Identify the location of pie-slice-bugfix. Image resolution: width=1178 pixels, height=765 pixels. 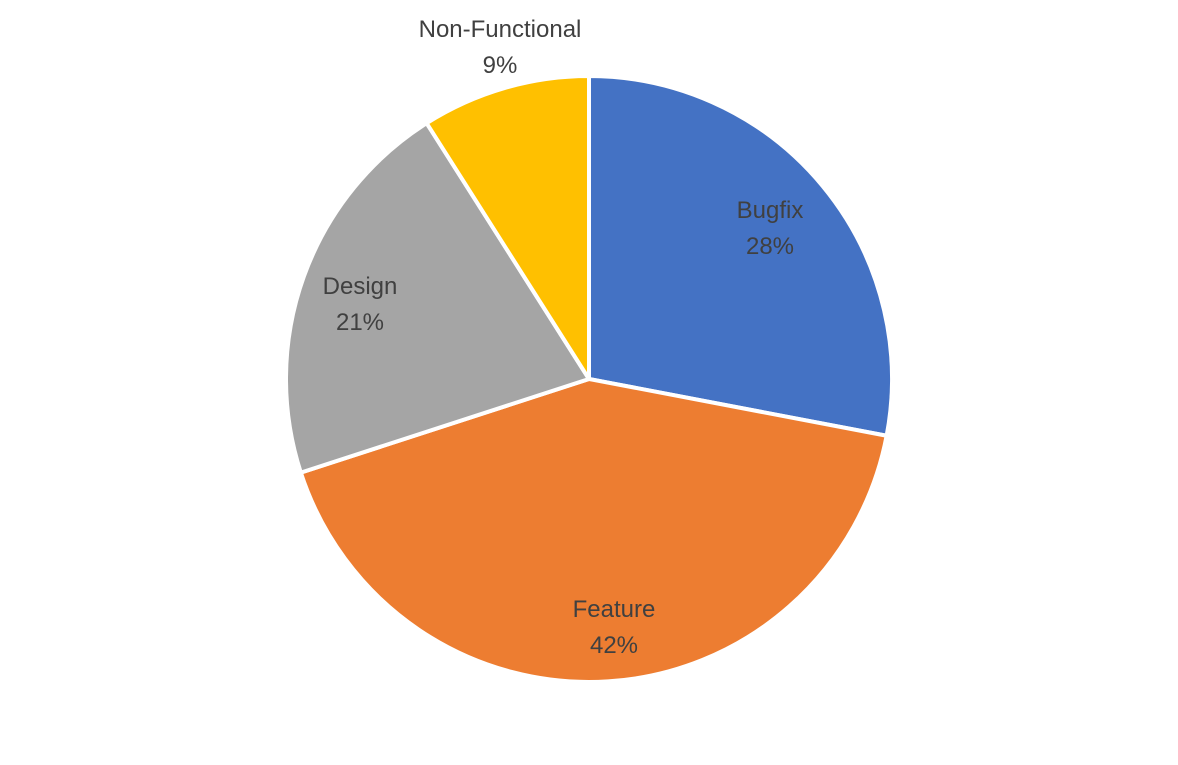
(740, 256).